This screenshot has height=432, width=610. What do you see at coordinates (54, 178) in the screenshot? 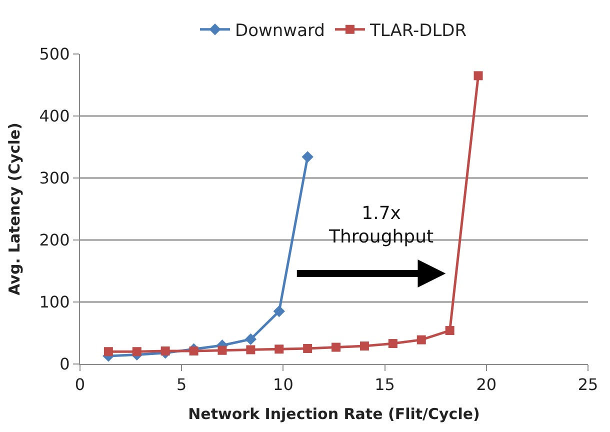
I see `y-tick-label: 300` at bounding box center [54, 178].